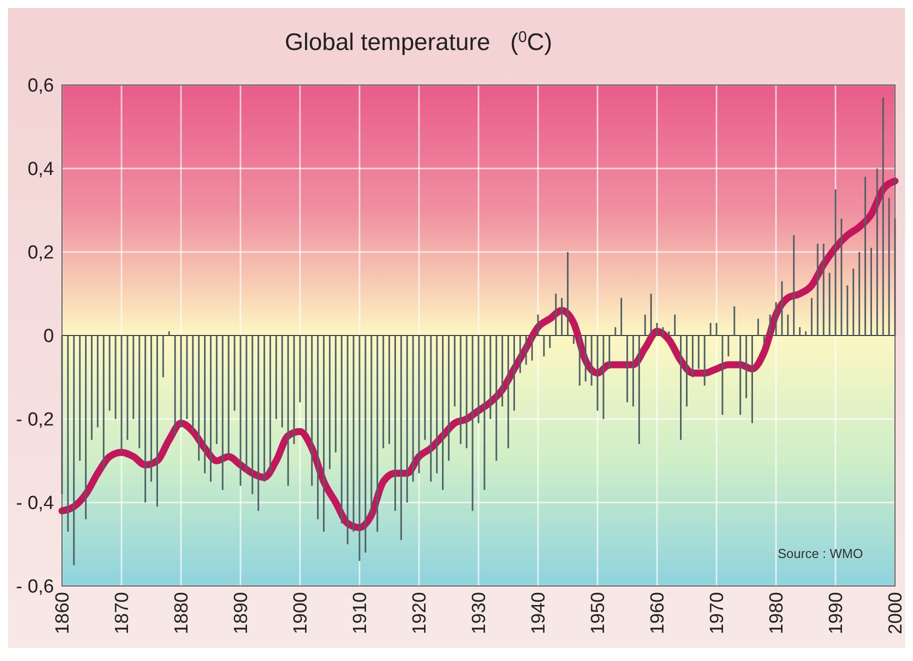  Describe the element at coordinates (182, 613) in the screenshot. I see `x-tick-label: 1880` at that location.